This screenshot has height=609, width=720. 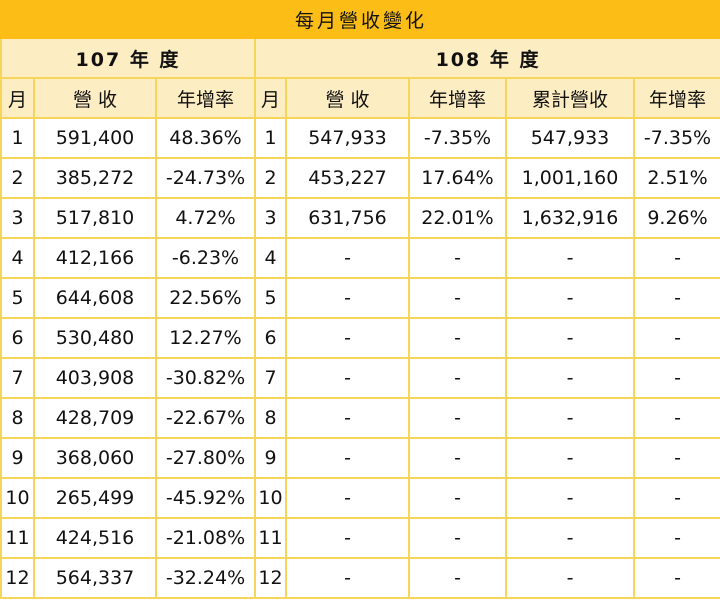 I want to click on table-row: 11 424,516 -21.08% 11- - - -, so click(x=360, y=538).